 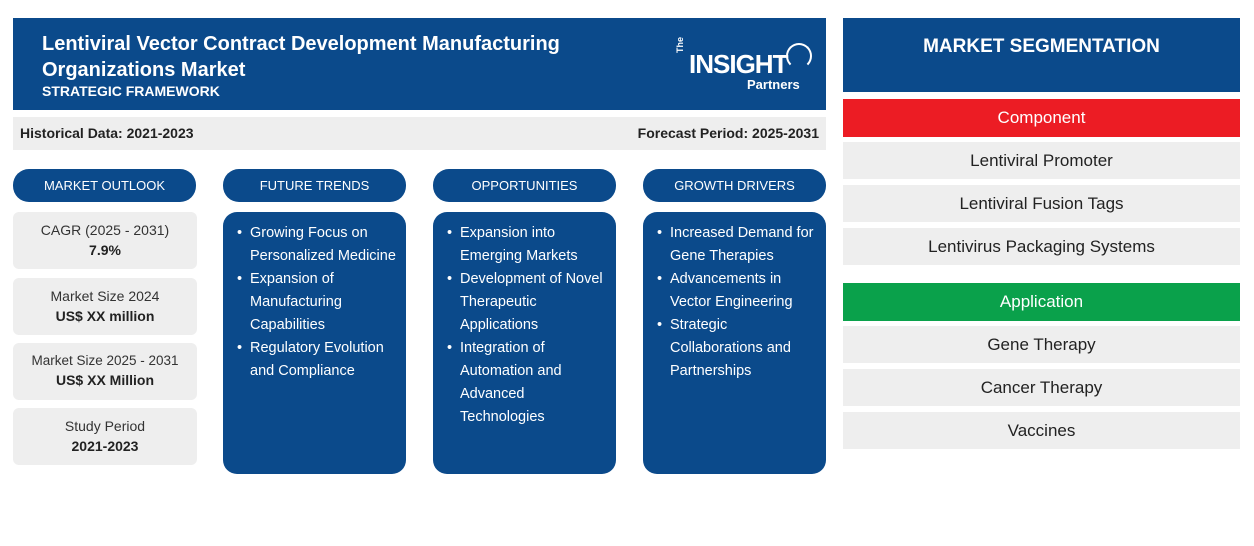 What do you see at coordinates (773, 84) in the screenshot?
I see `logo-partners: Partners` at bounding box center [773, 84].